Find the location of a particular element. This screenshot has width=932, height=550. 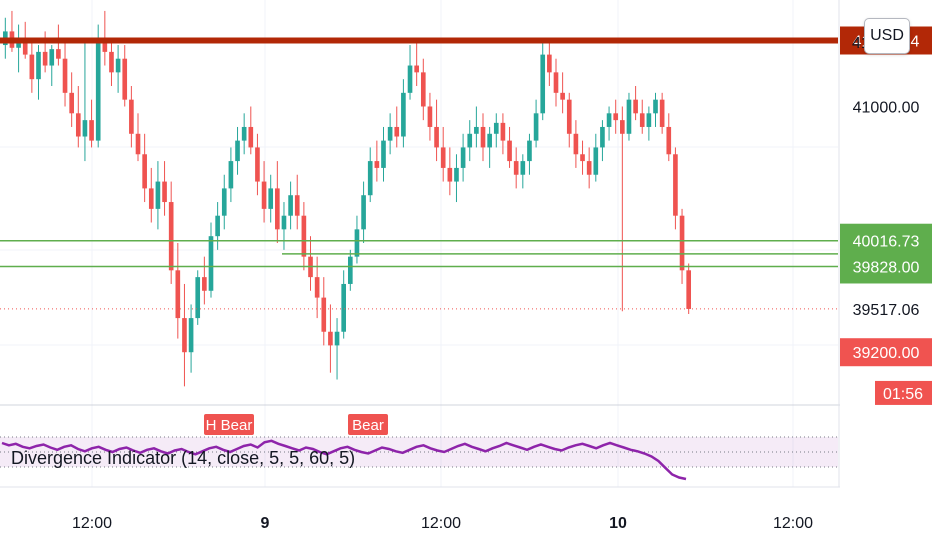

price-tag-label: 39200.00 is located at coordinates (886, 353).